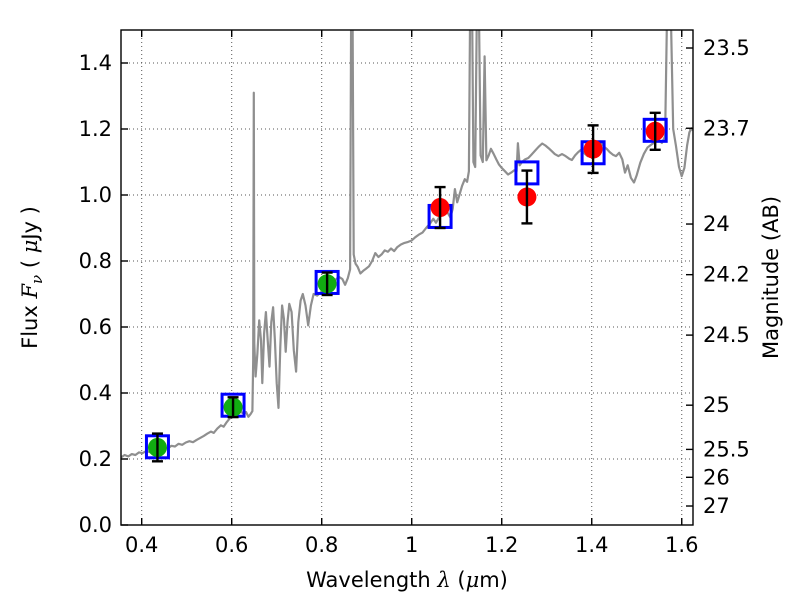  What do you see at coordinates (95, 525) in the screenshot?
I see `flux-tick-label: 0.0` at bounding box center [95, 525].